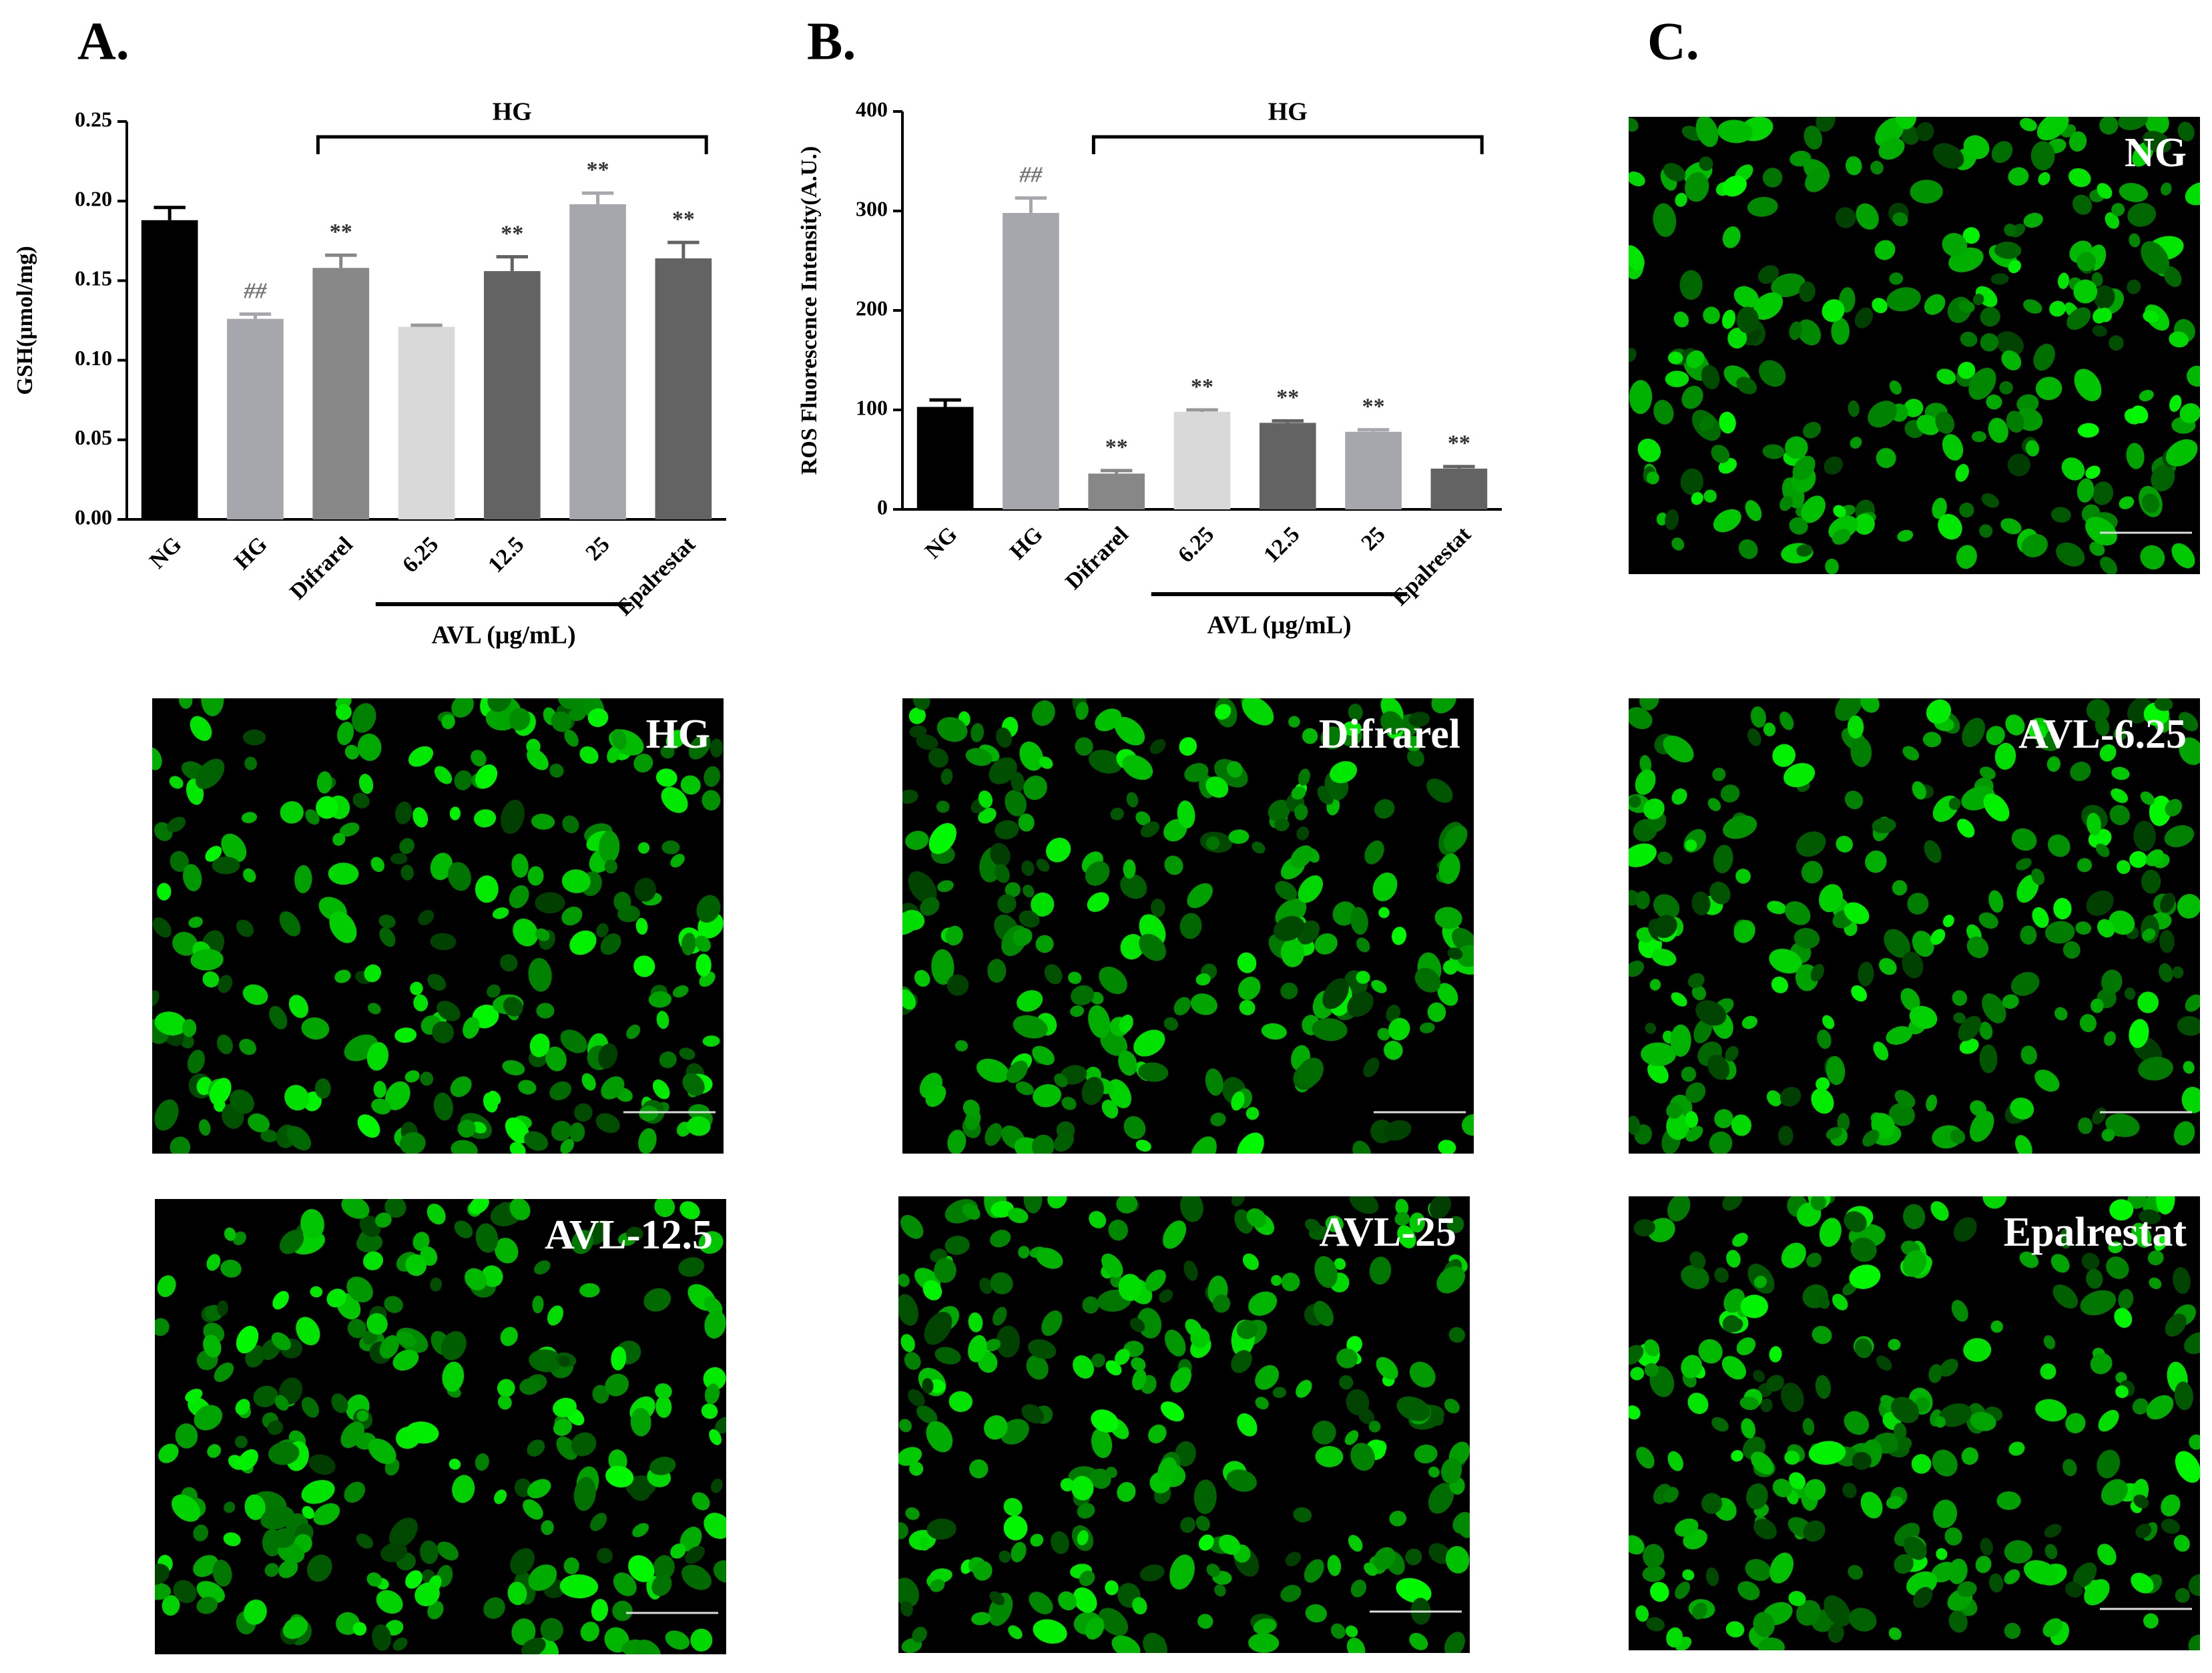 The width and height of the screenshot is (2212, 1673). What do you see at coordinates (832, 42) in the screenshot?
I see `panel-label: B.` at bounding box center [832, 42].